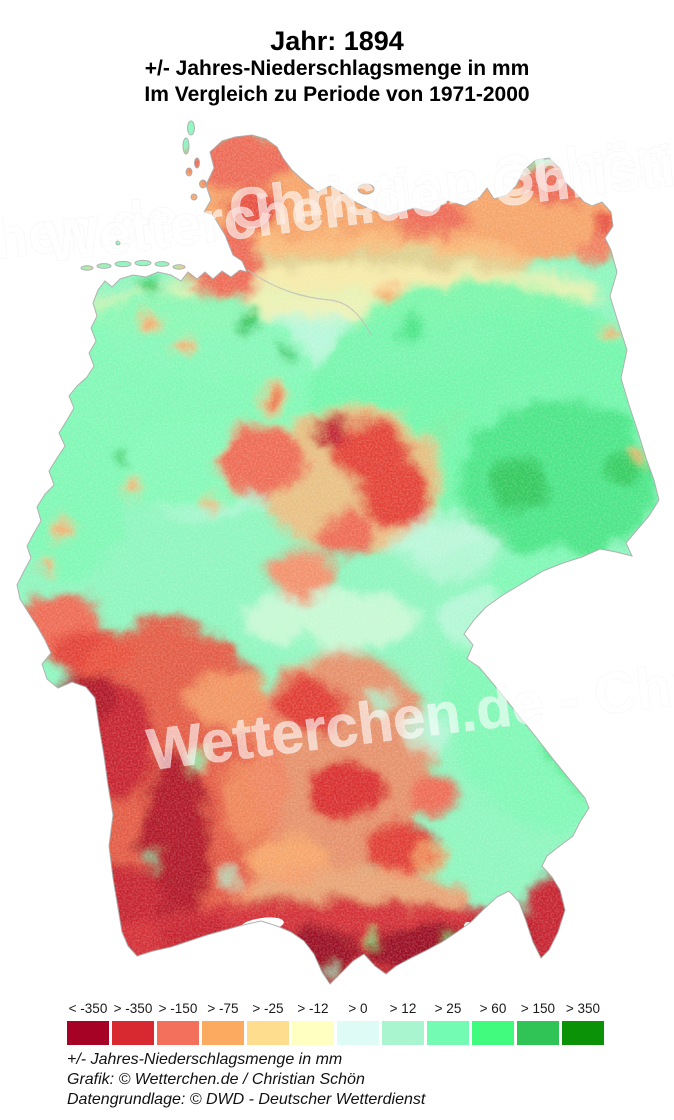  What do you see at coordinates (493, 1008) in the screenshot?
I see `legend-label: > 60` at bounding box center [493, 1008].